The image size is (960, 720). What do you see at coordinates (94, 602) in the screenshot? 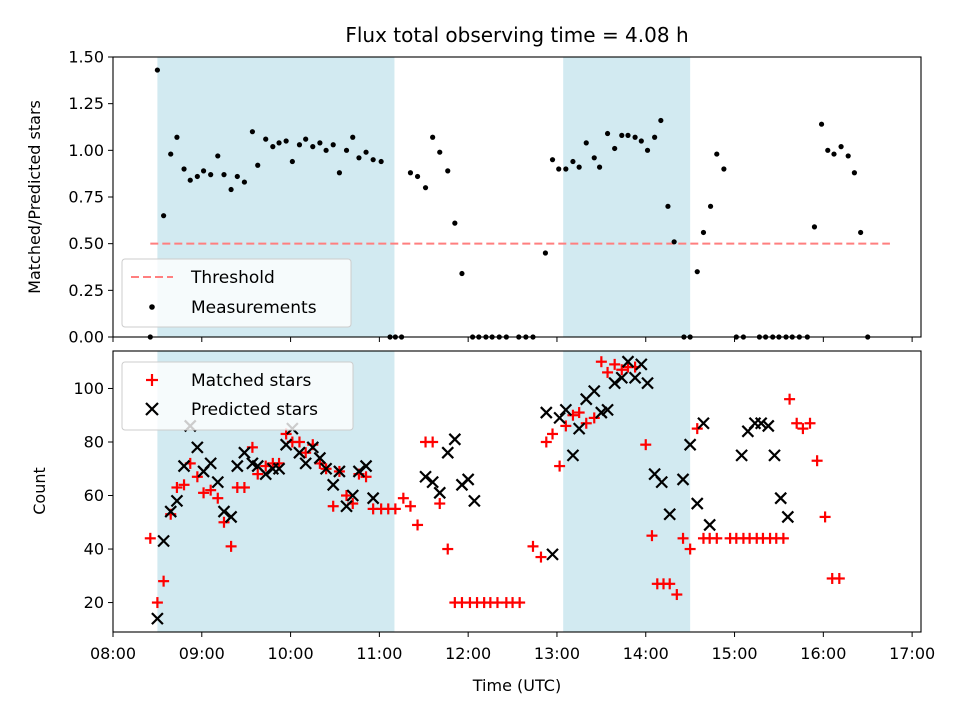
I see `y-tick-label: 20` at bounding box center [94, 602].